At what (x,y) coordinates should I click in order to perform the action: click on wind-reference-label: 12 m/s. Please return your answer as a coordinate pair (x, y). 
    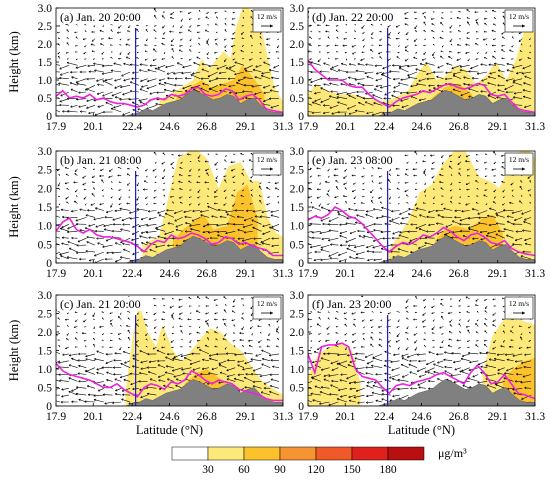
    Looking at the image, I should click on (267, 16).